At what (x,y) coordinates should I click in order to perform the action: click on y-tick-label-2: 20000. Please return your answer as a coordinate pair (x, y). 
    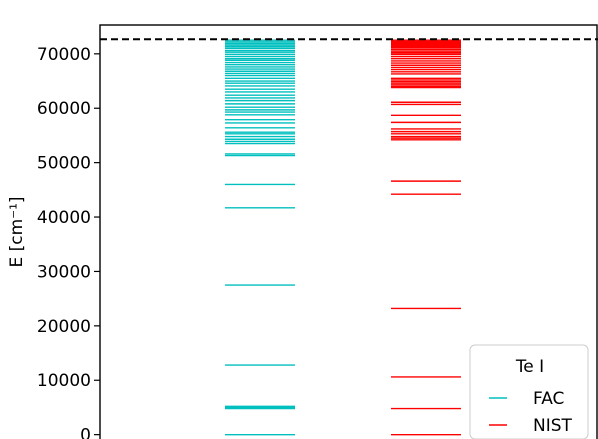
    Looking at the image, I should click on (64, 327).